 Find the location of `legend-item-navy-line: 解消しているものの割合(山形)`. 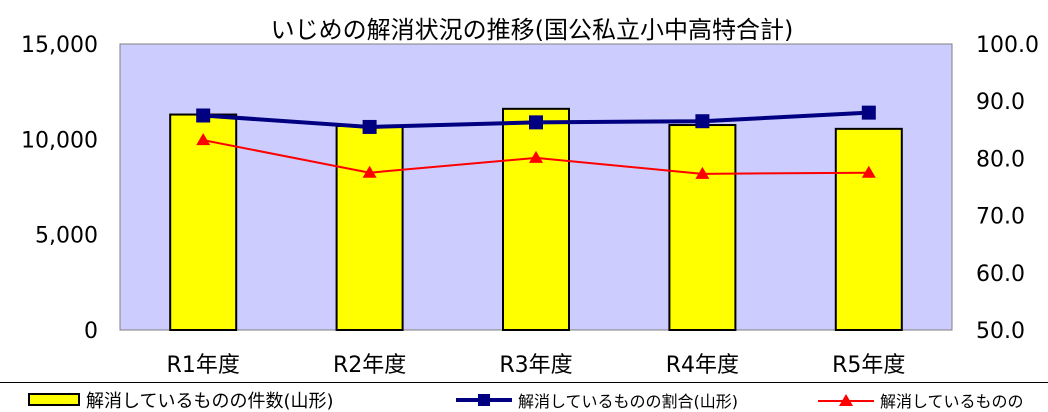

legend-item-navy-line: 解消しているものの割合(山形) is located at coordinates (597, 400).